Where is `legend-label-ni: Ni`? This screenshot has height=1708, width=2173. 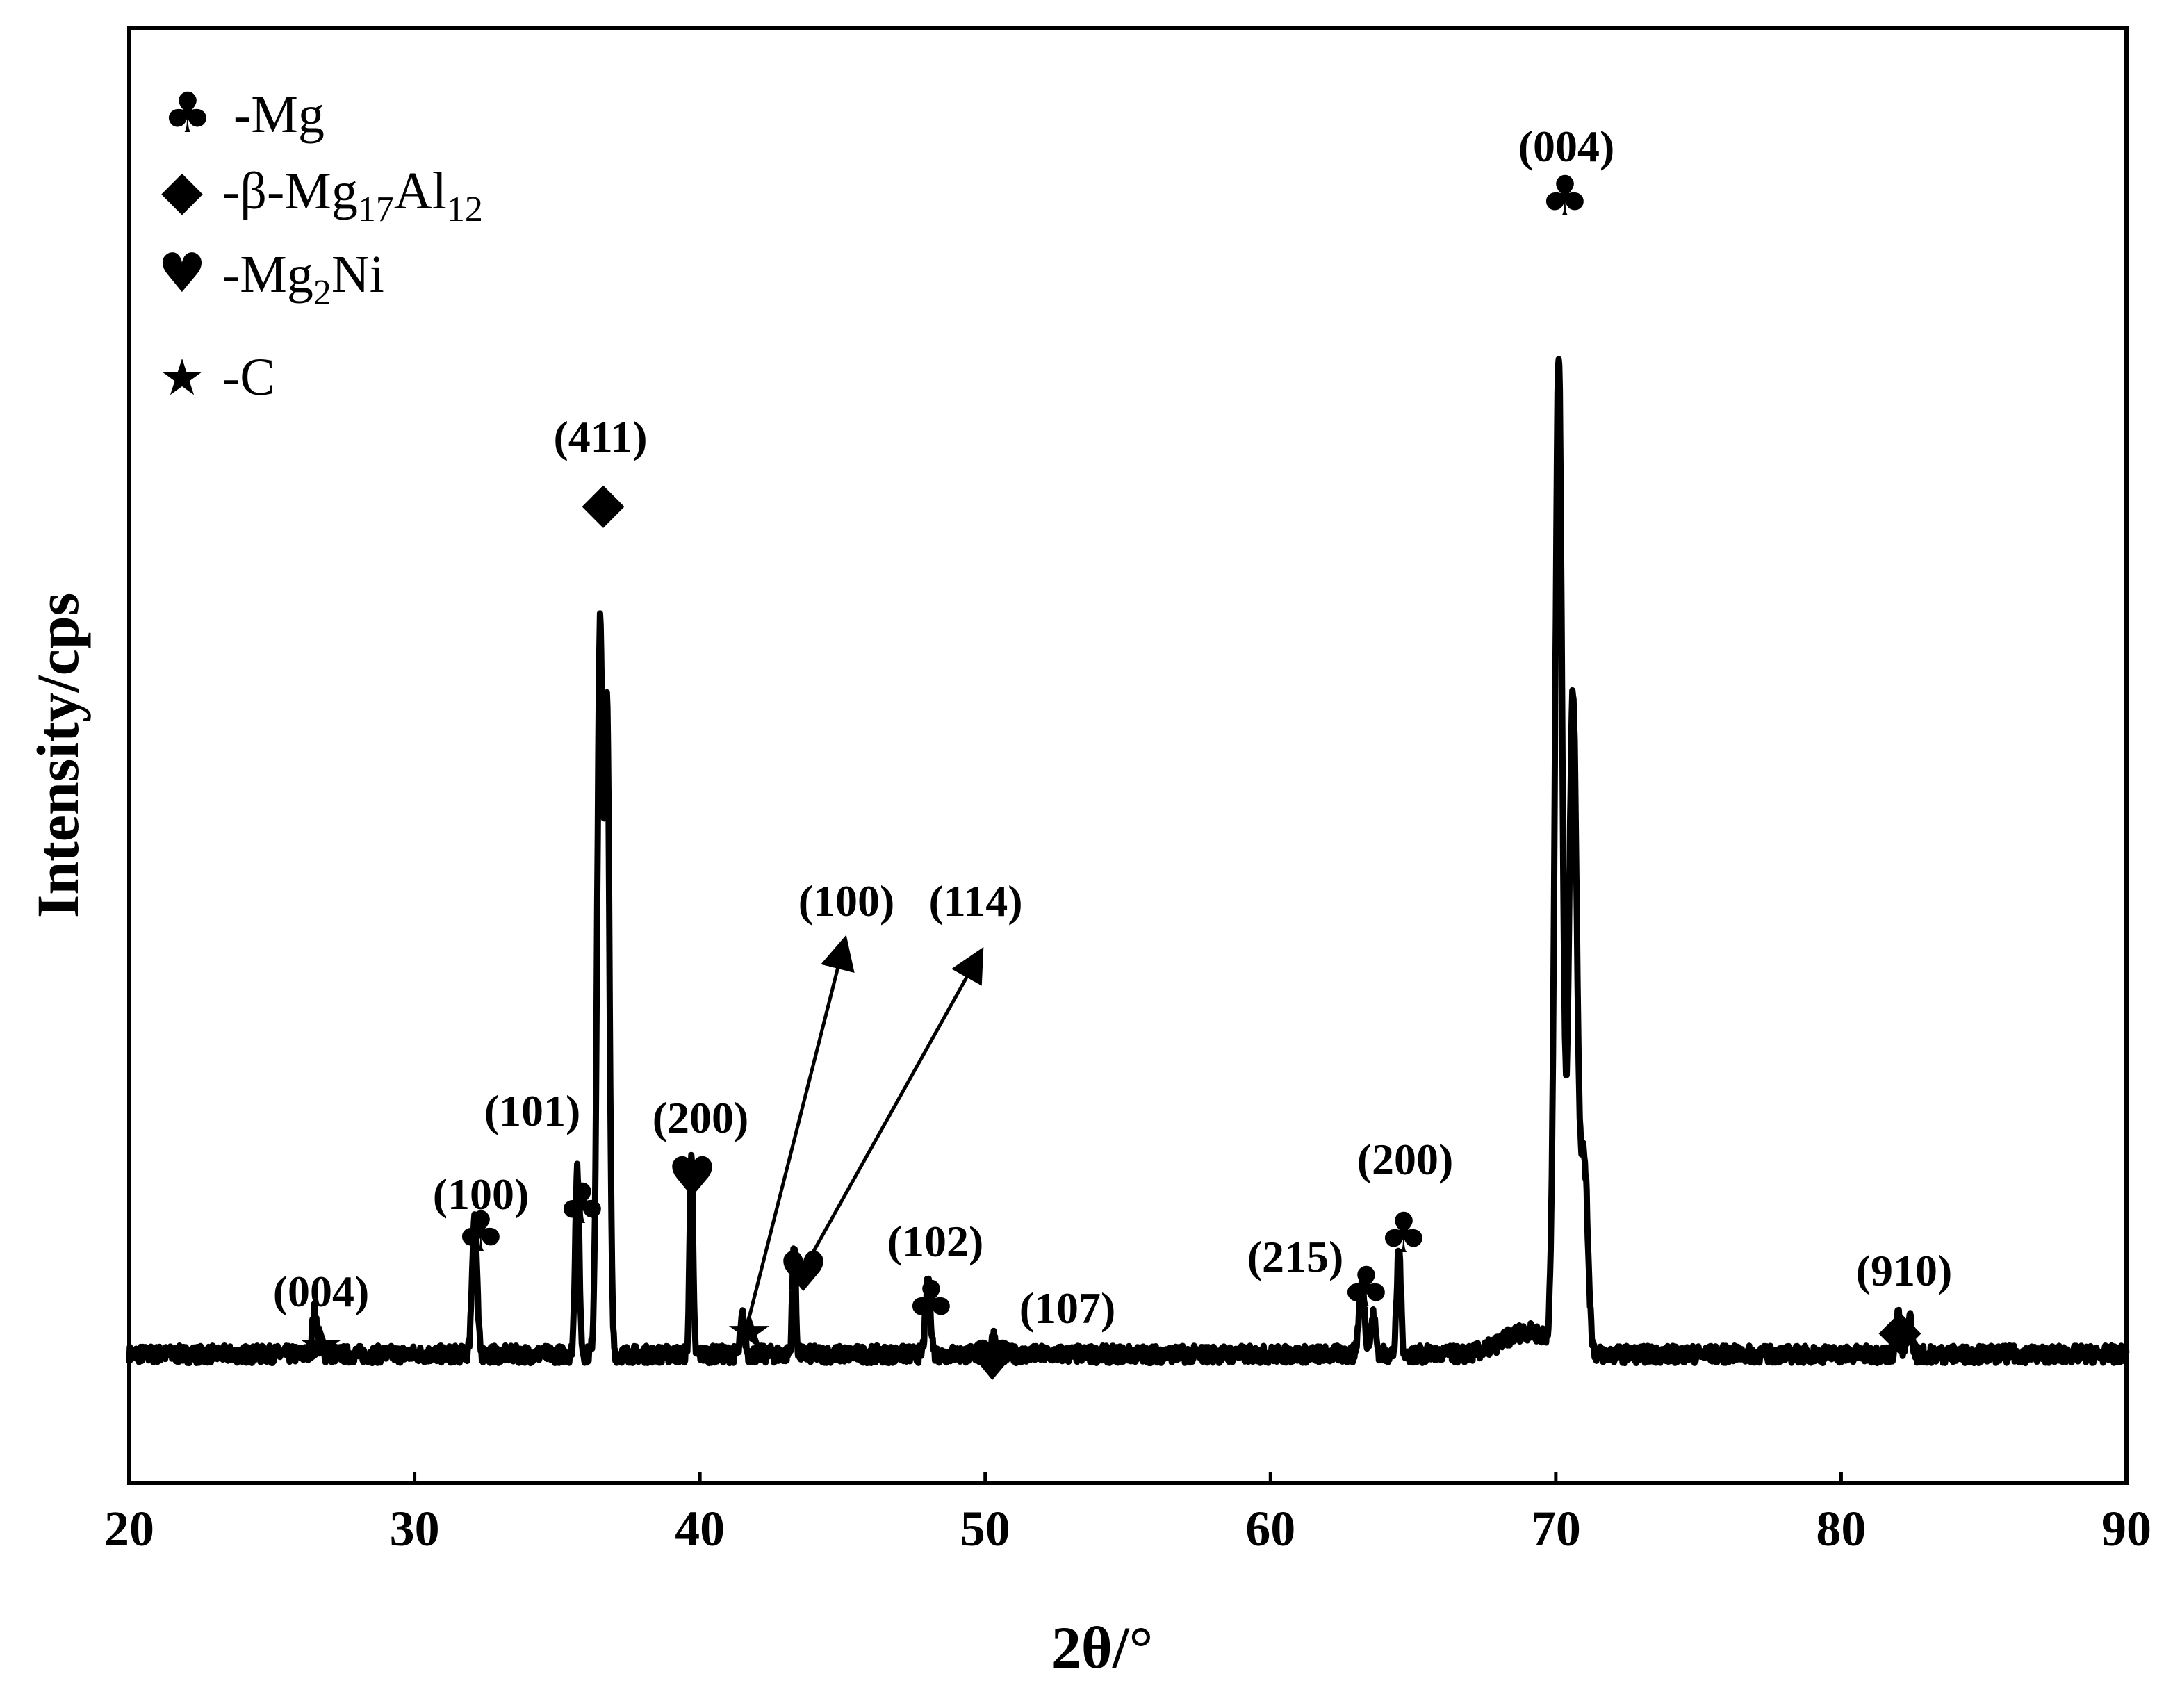 legend-label-ni: Ni is located at coordinates (357, 274).